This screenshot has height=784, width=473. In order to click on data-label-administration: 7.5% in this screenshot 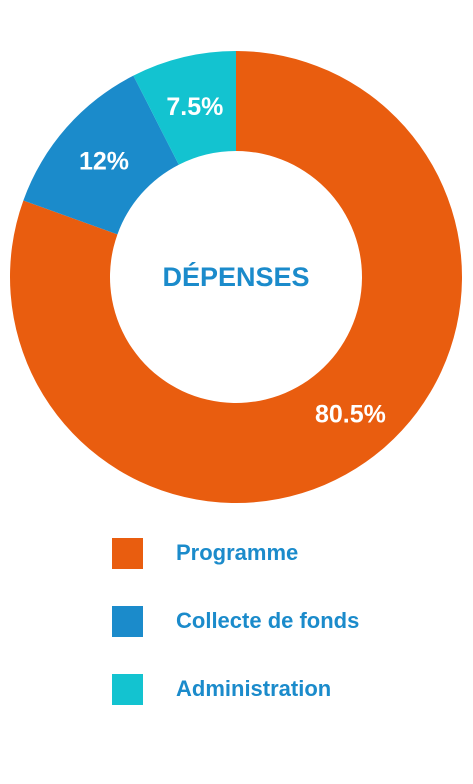, I will do `click(194, 107)`.